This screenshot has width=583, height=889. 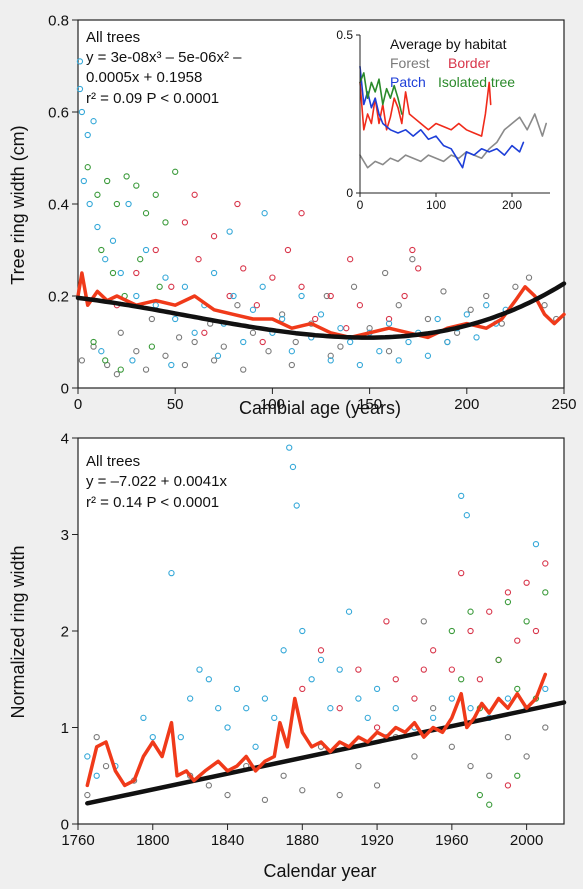 What do you see at coordinates (144, 77) in the screenshot?
I see `top-annotation-line3: 0.0005x + 0.1958` at bounding box center [144, 77].